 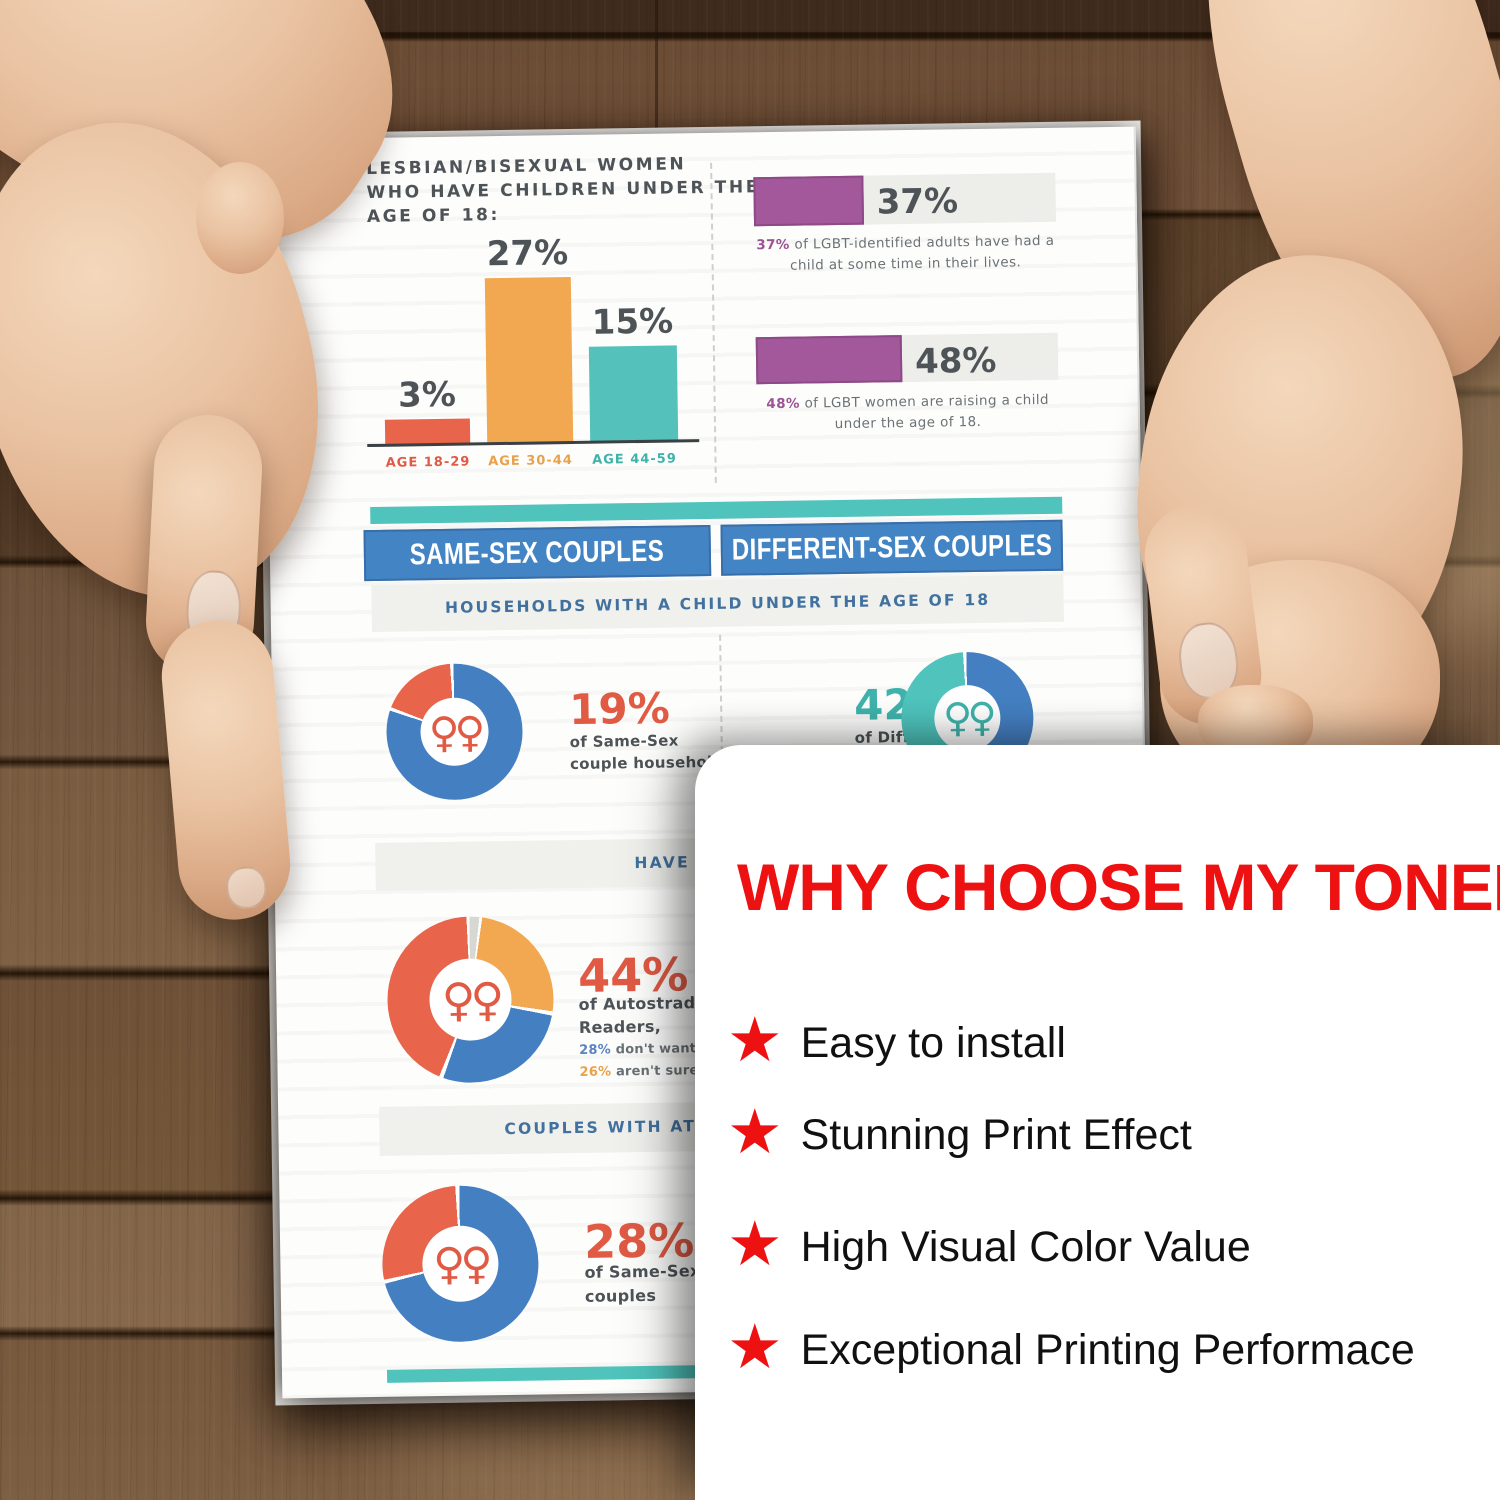 I want to click on card-bullet-text: Easy to install, so click(x=933, y=1042).